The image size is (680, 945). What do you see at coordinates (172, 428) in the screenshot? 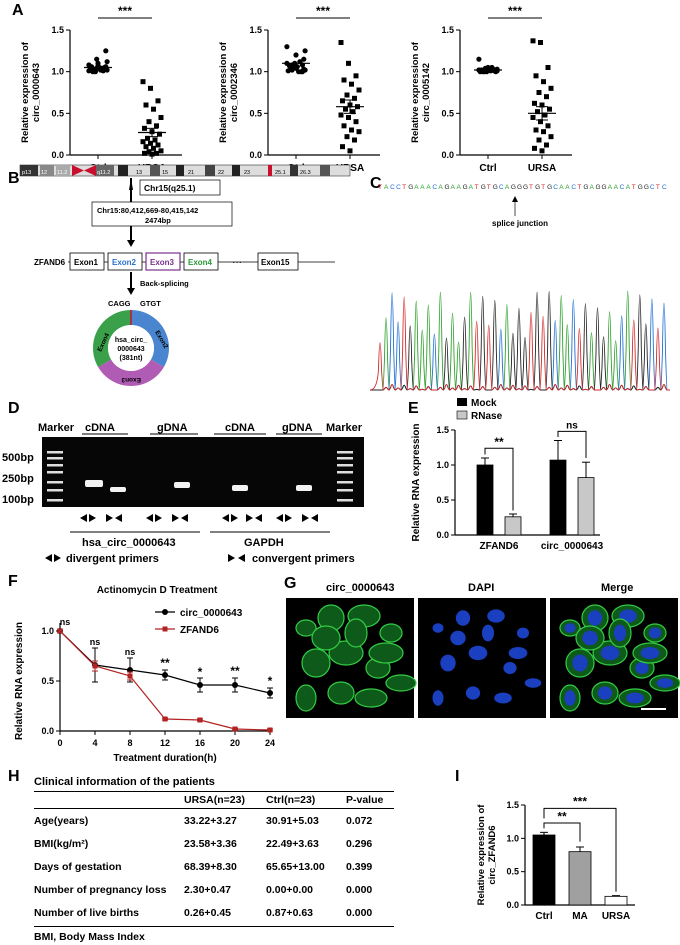
I see `gdna-label-1: gDNA` at bounding box center [172, 428].